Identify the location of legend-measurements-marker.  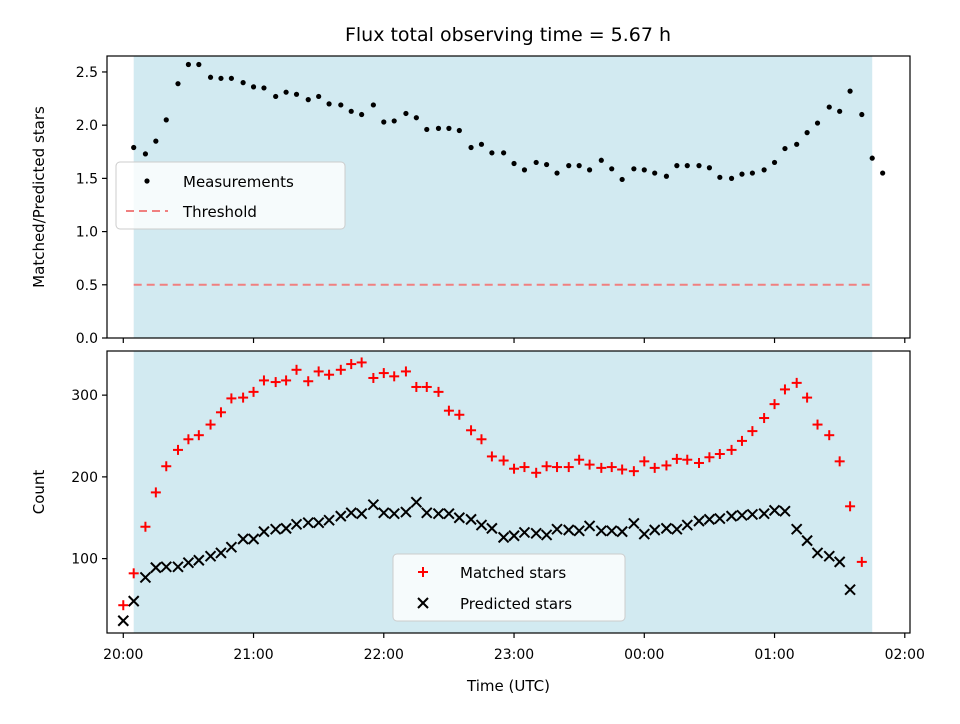
(147, 181).